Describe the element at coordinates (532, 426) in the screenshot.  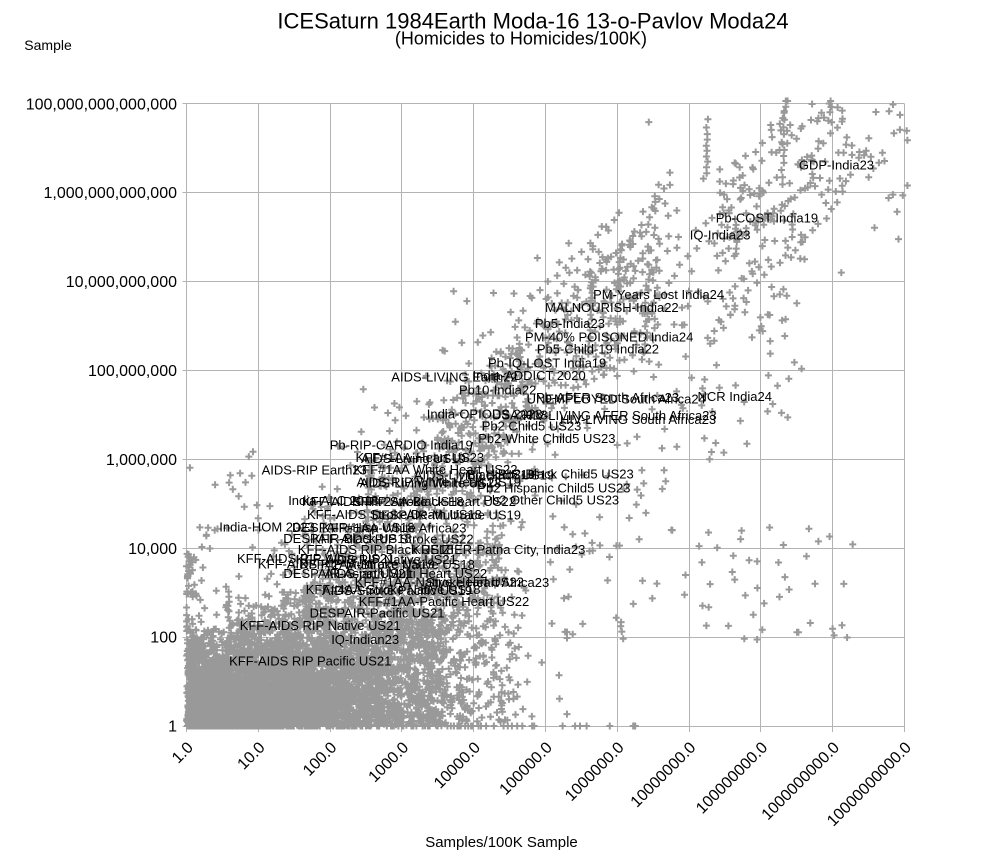
I see `svg-text: Pb2 Child5 US23` at that location.